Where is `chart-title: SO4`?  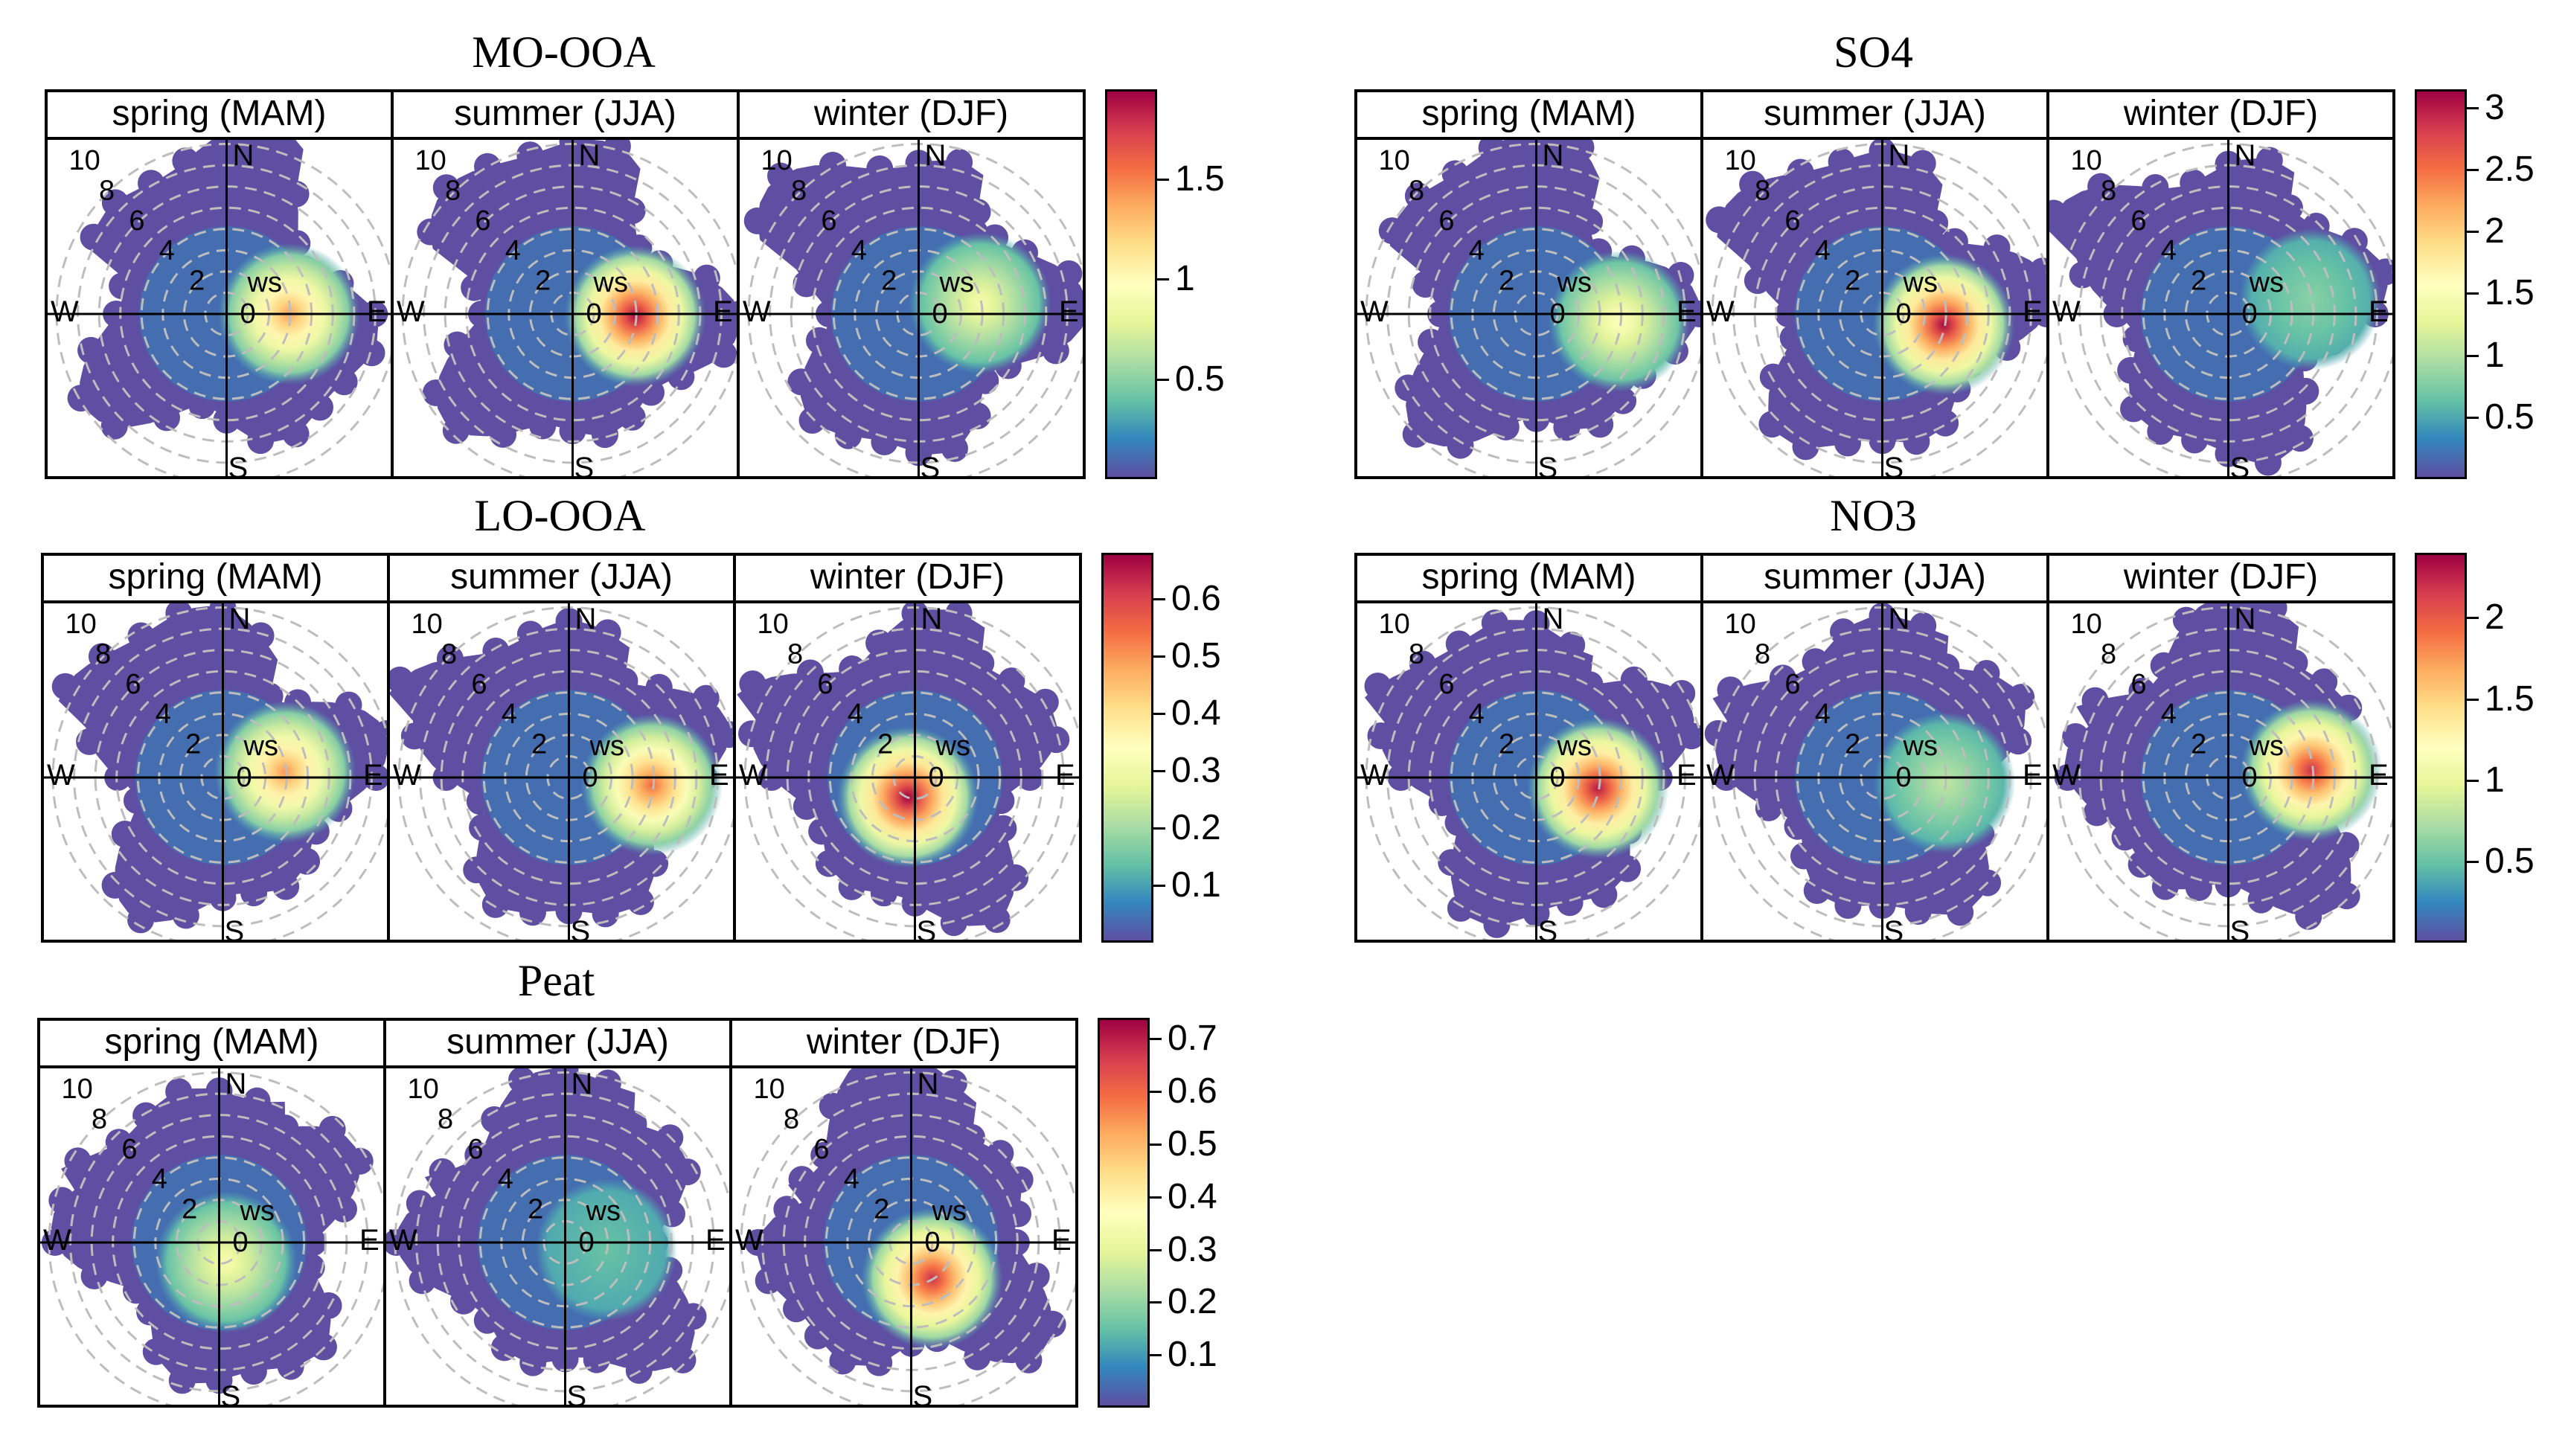
chart-title: SO4 is located at coordinates (1873, 52).